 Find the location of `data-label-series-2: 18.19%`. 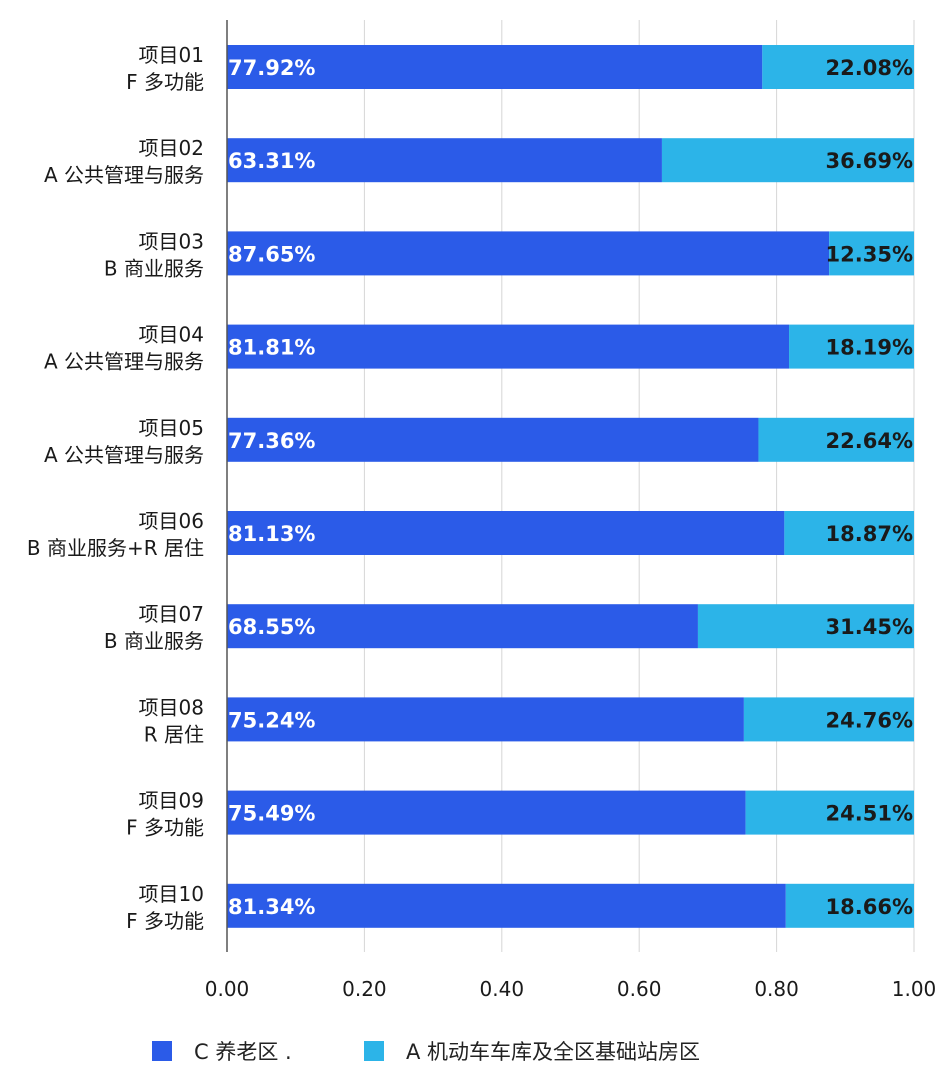

data-label-series-2: 18.19% is located at coordinates (869, 348).